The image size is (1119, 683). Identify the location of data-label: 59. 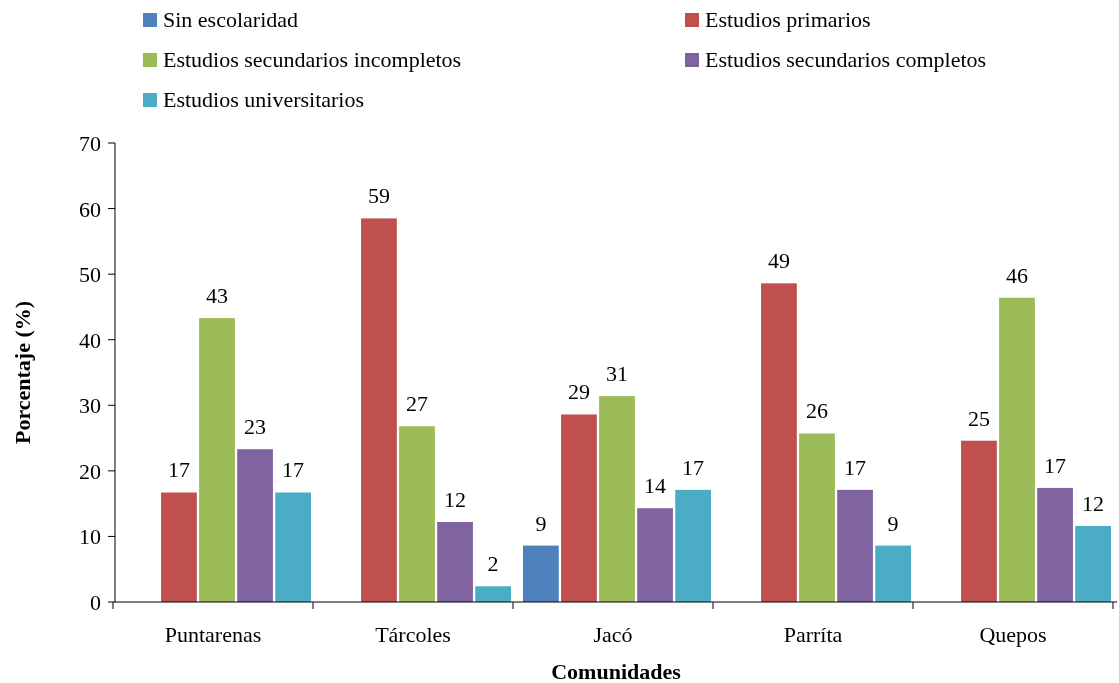
(378, 196).